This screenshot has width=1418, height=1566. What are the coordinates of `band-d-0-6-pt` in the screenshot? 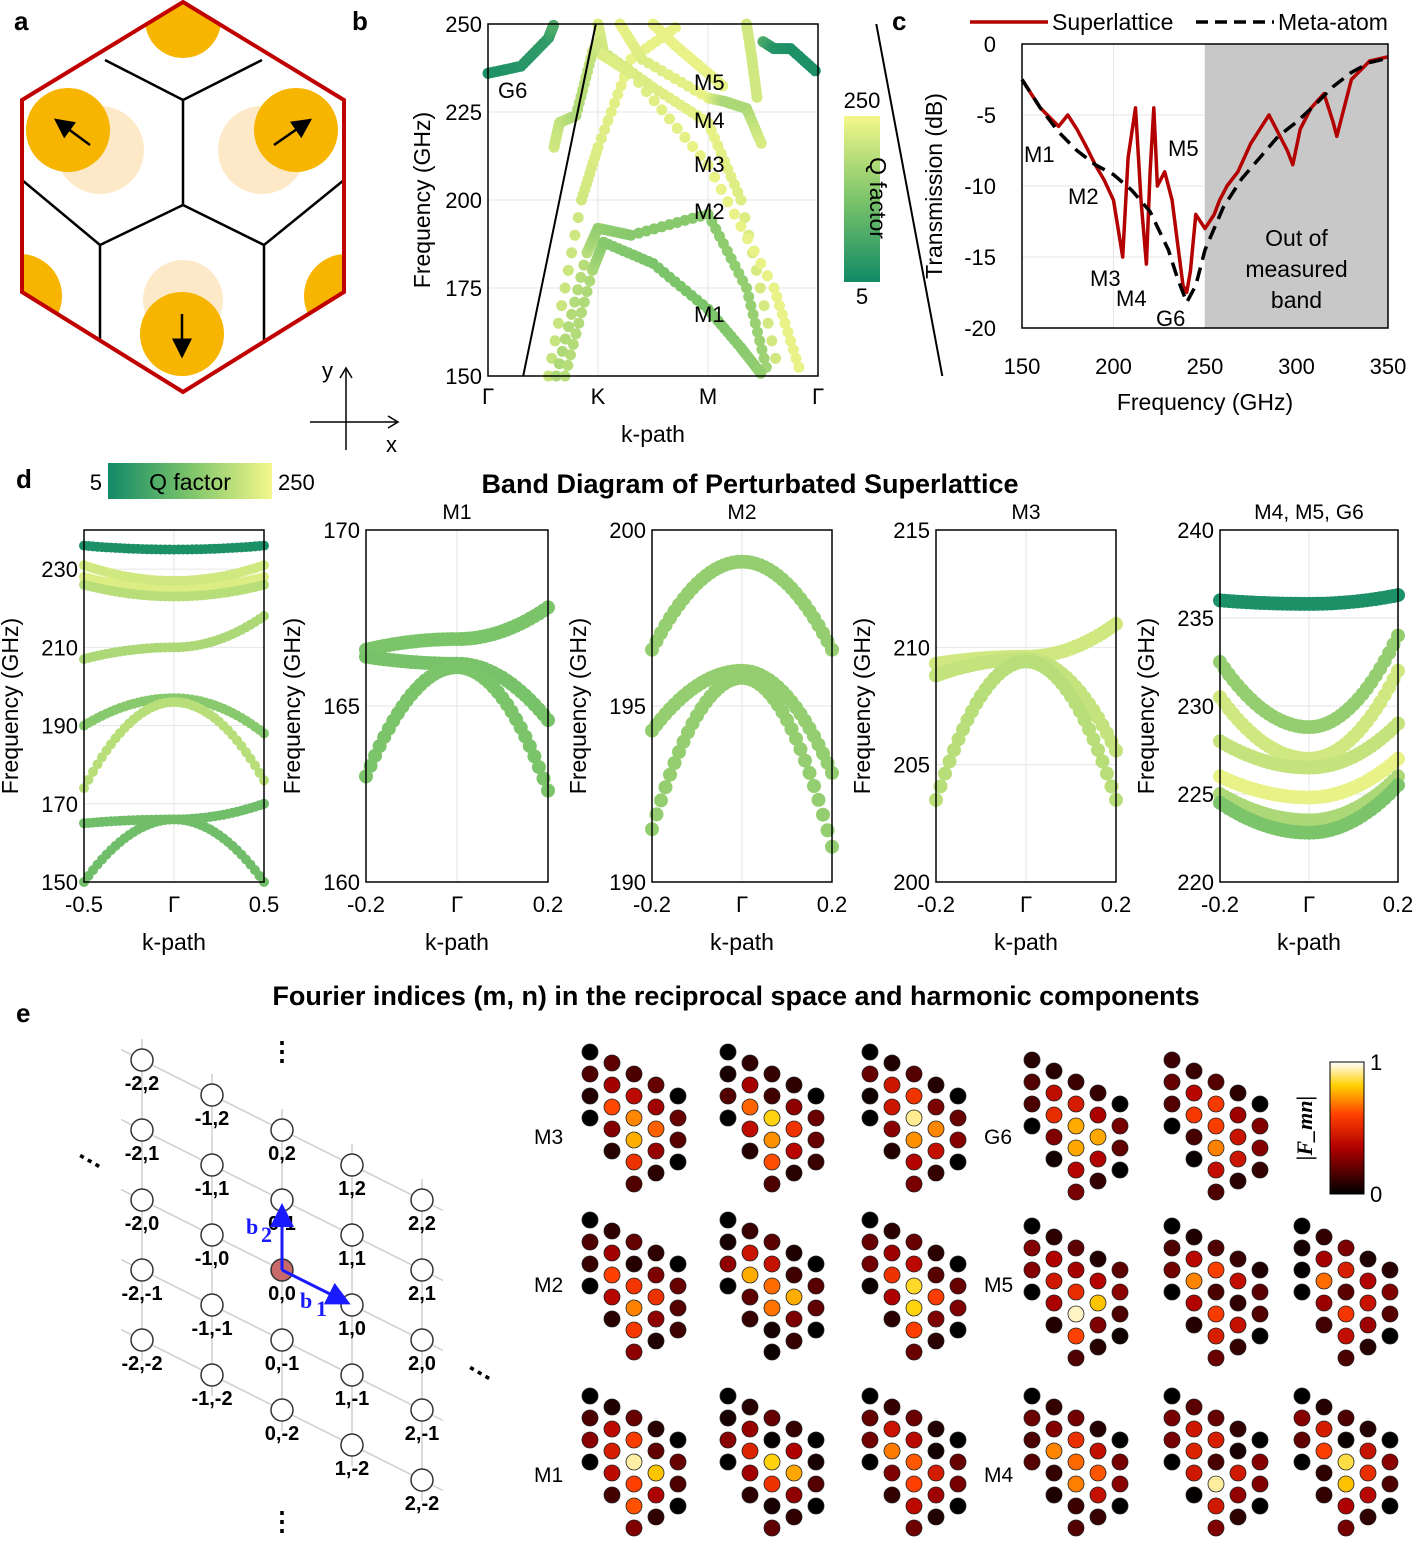 It's located at (255, 765).